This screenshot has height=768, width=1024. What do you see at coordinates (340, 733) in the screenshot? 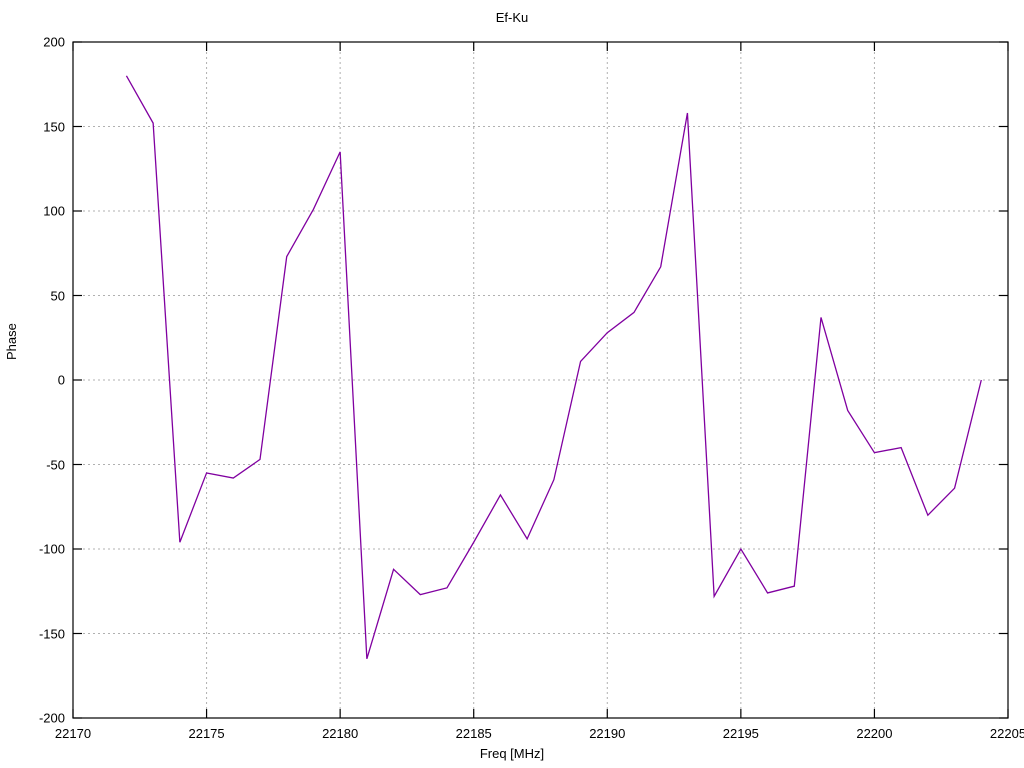
I see `x-tick-label: 22180` at bounding box center [340, 733].